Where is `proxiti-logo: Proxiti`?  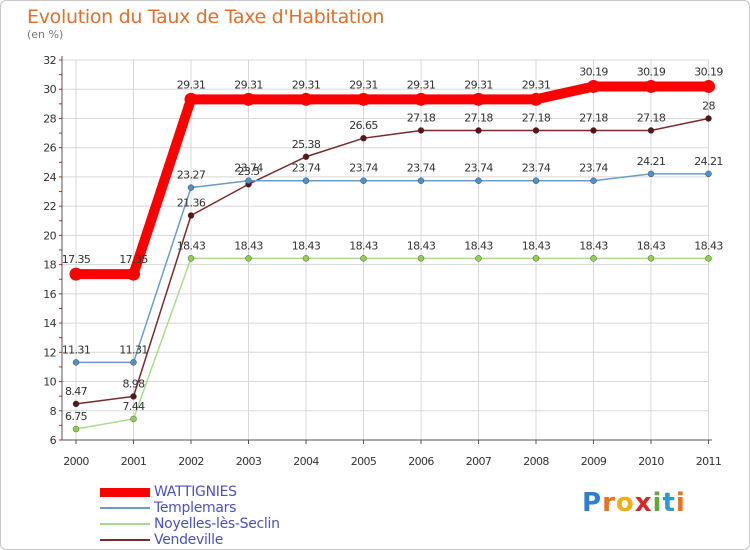
proxiti-logo: Proxiti is located at coordinates (634, 503).